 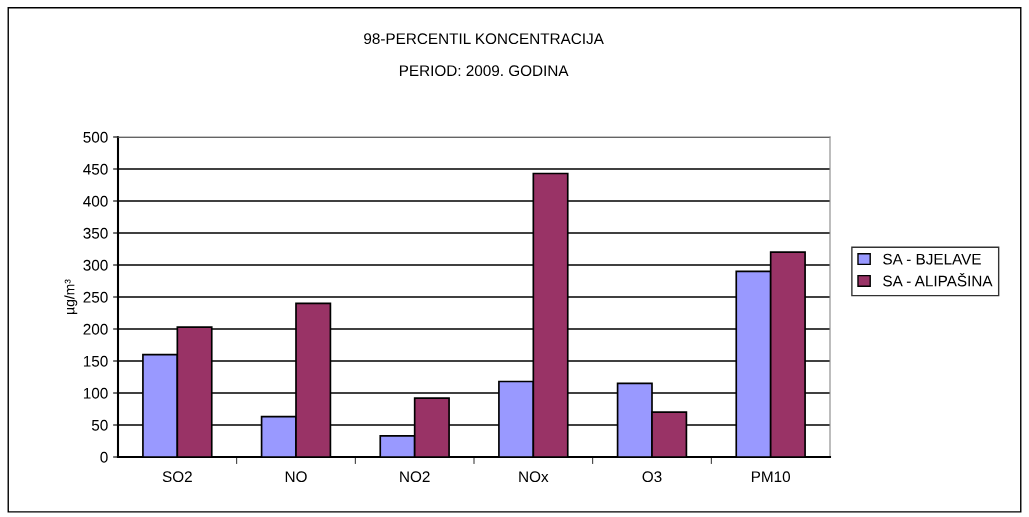 I want to click on y-tick-label: 0, so click(x=104, y=457).